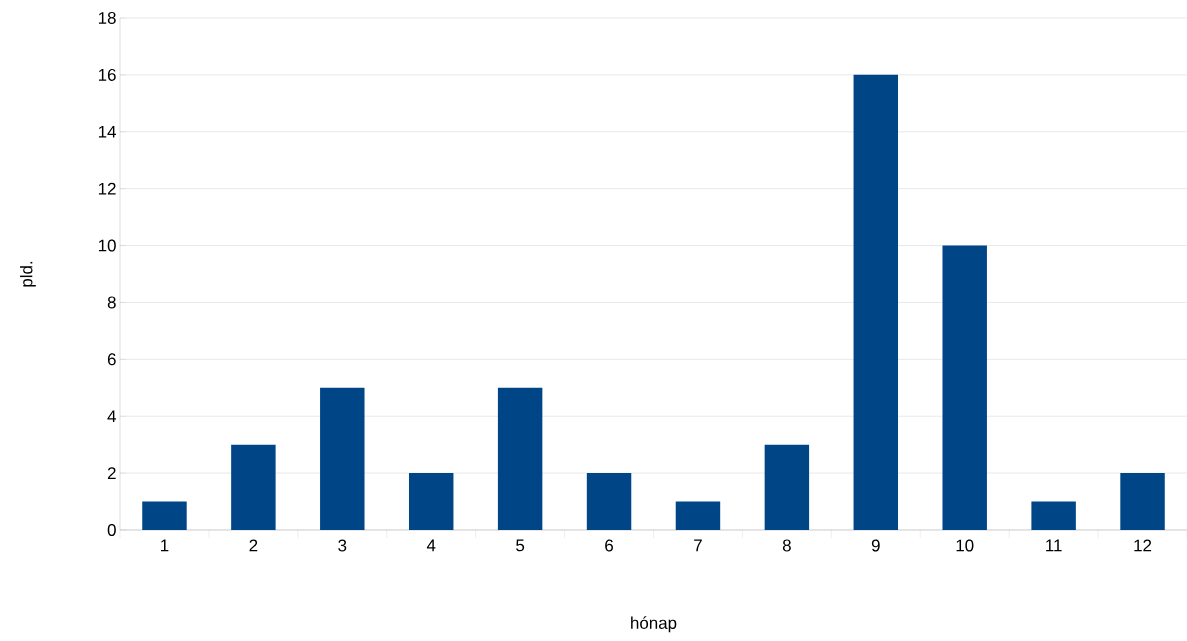 The width and height of the screenshot is (1187, 641). What do you see at coordinates (111, 302) in the screenshot?
I see `y-tick-label: 8` at bounding box center [111, 302].